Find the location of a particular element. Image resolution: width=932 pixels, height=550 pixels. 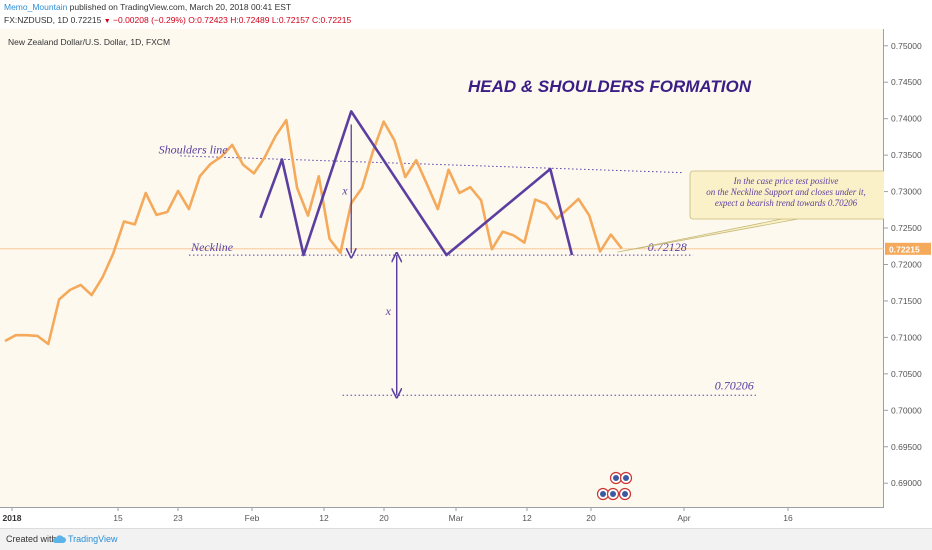

y-tick-label: 0.71000 is located at coordinates (906, 337).